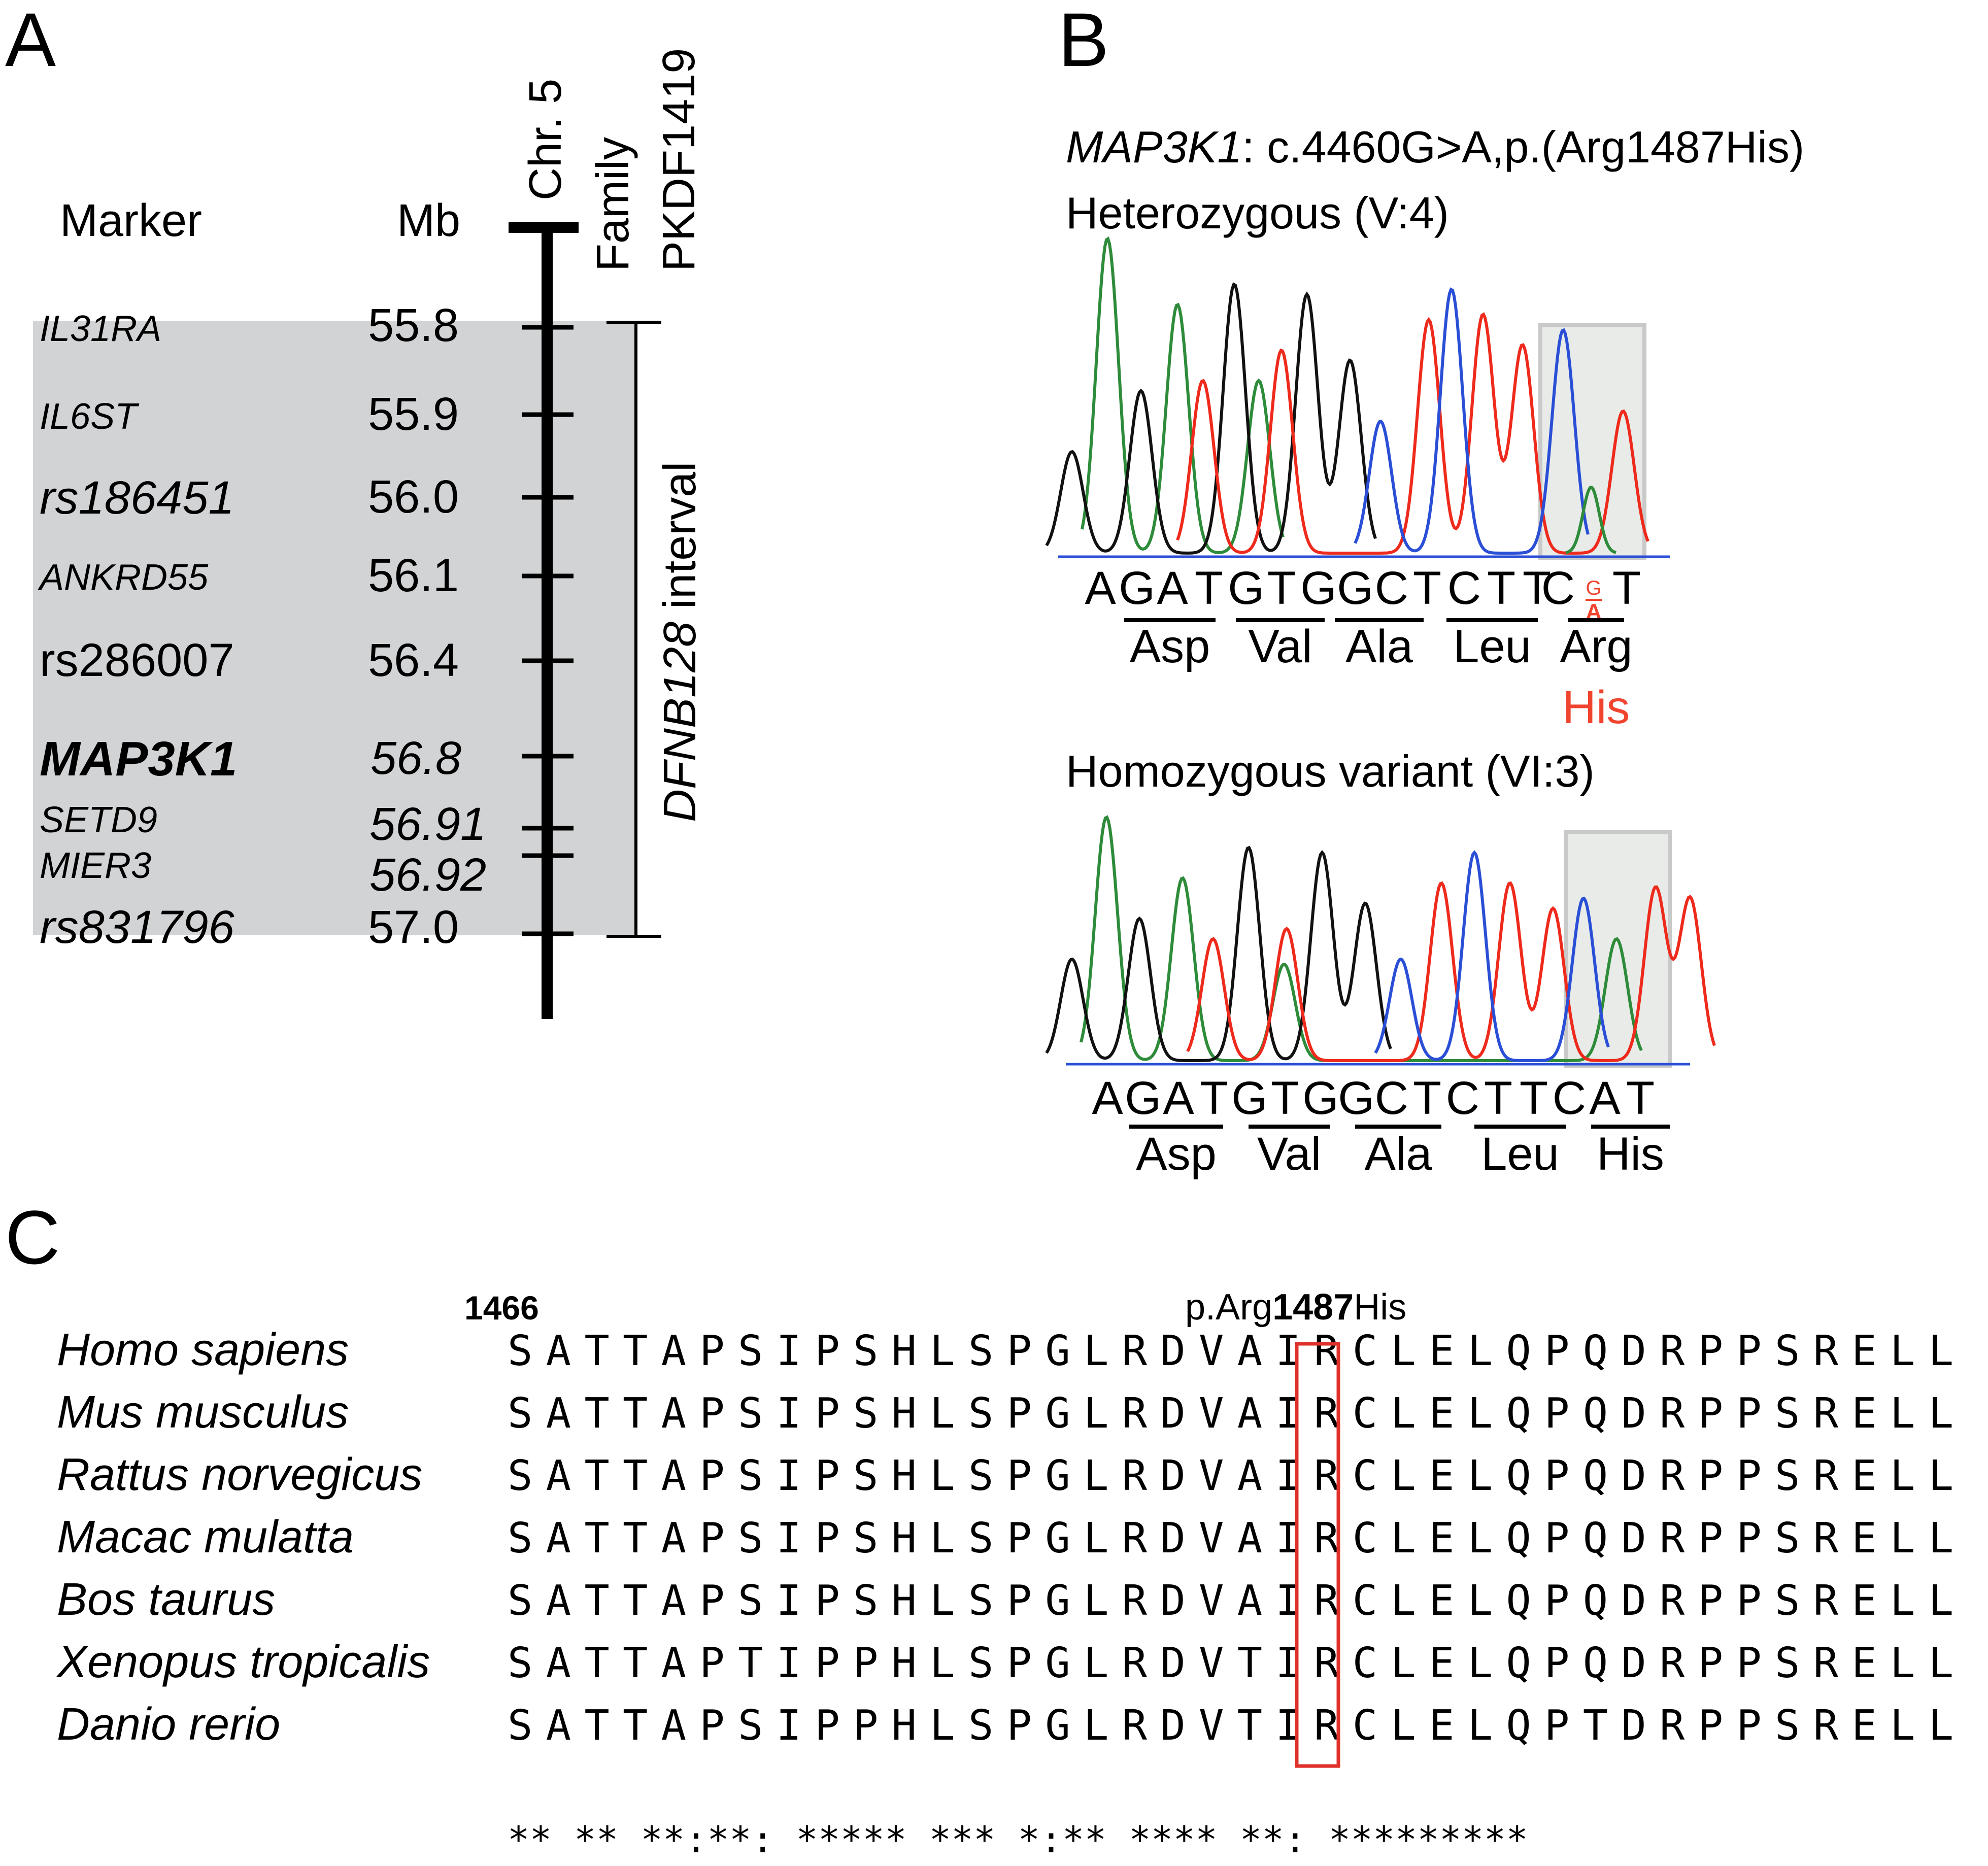 Image resolution: width=1988 pixels, height=1866 pixels. What do you see at coordinates (100, 329) in the screenshot?
I see `marker-name: IL31RA` at bounding box center [100, 329].